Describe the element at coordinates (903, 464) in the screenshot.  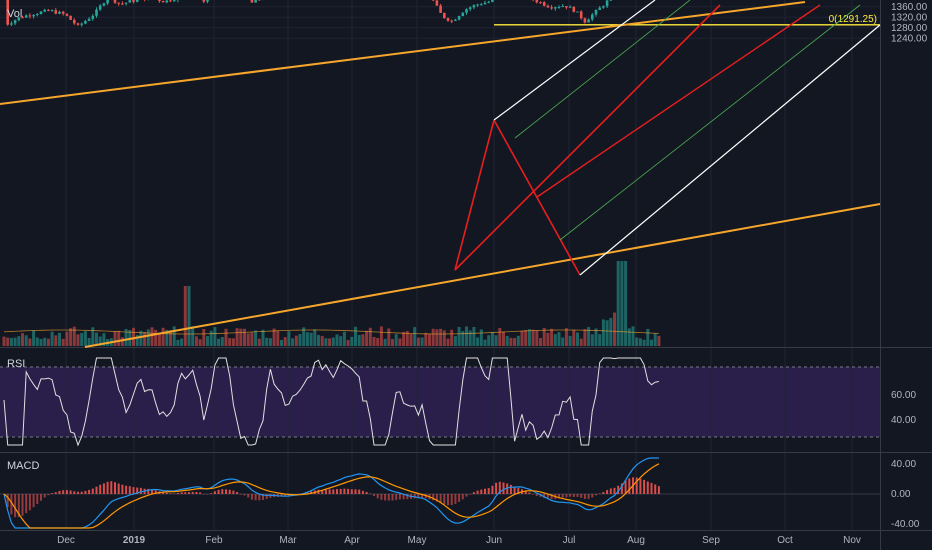
I see `macd-axis-tick: 40.00` at that location.